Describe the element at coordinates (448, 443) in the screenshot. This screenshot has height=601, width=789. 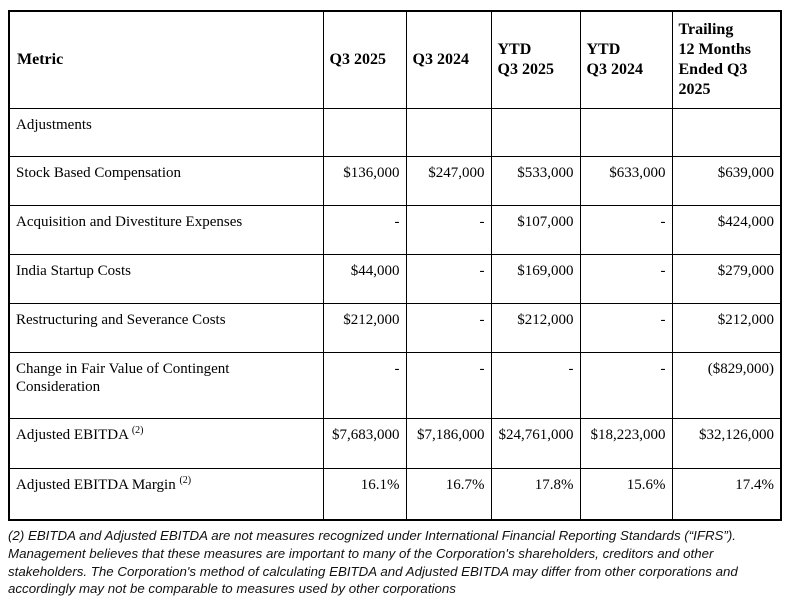
I see `value-cell: $7,186,000` at that location.